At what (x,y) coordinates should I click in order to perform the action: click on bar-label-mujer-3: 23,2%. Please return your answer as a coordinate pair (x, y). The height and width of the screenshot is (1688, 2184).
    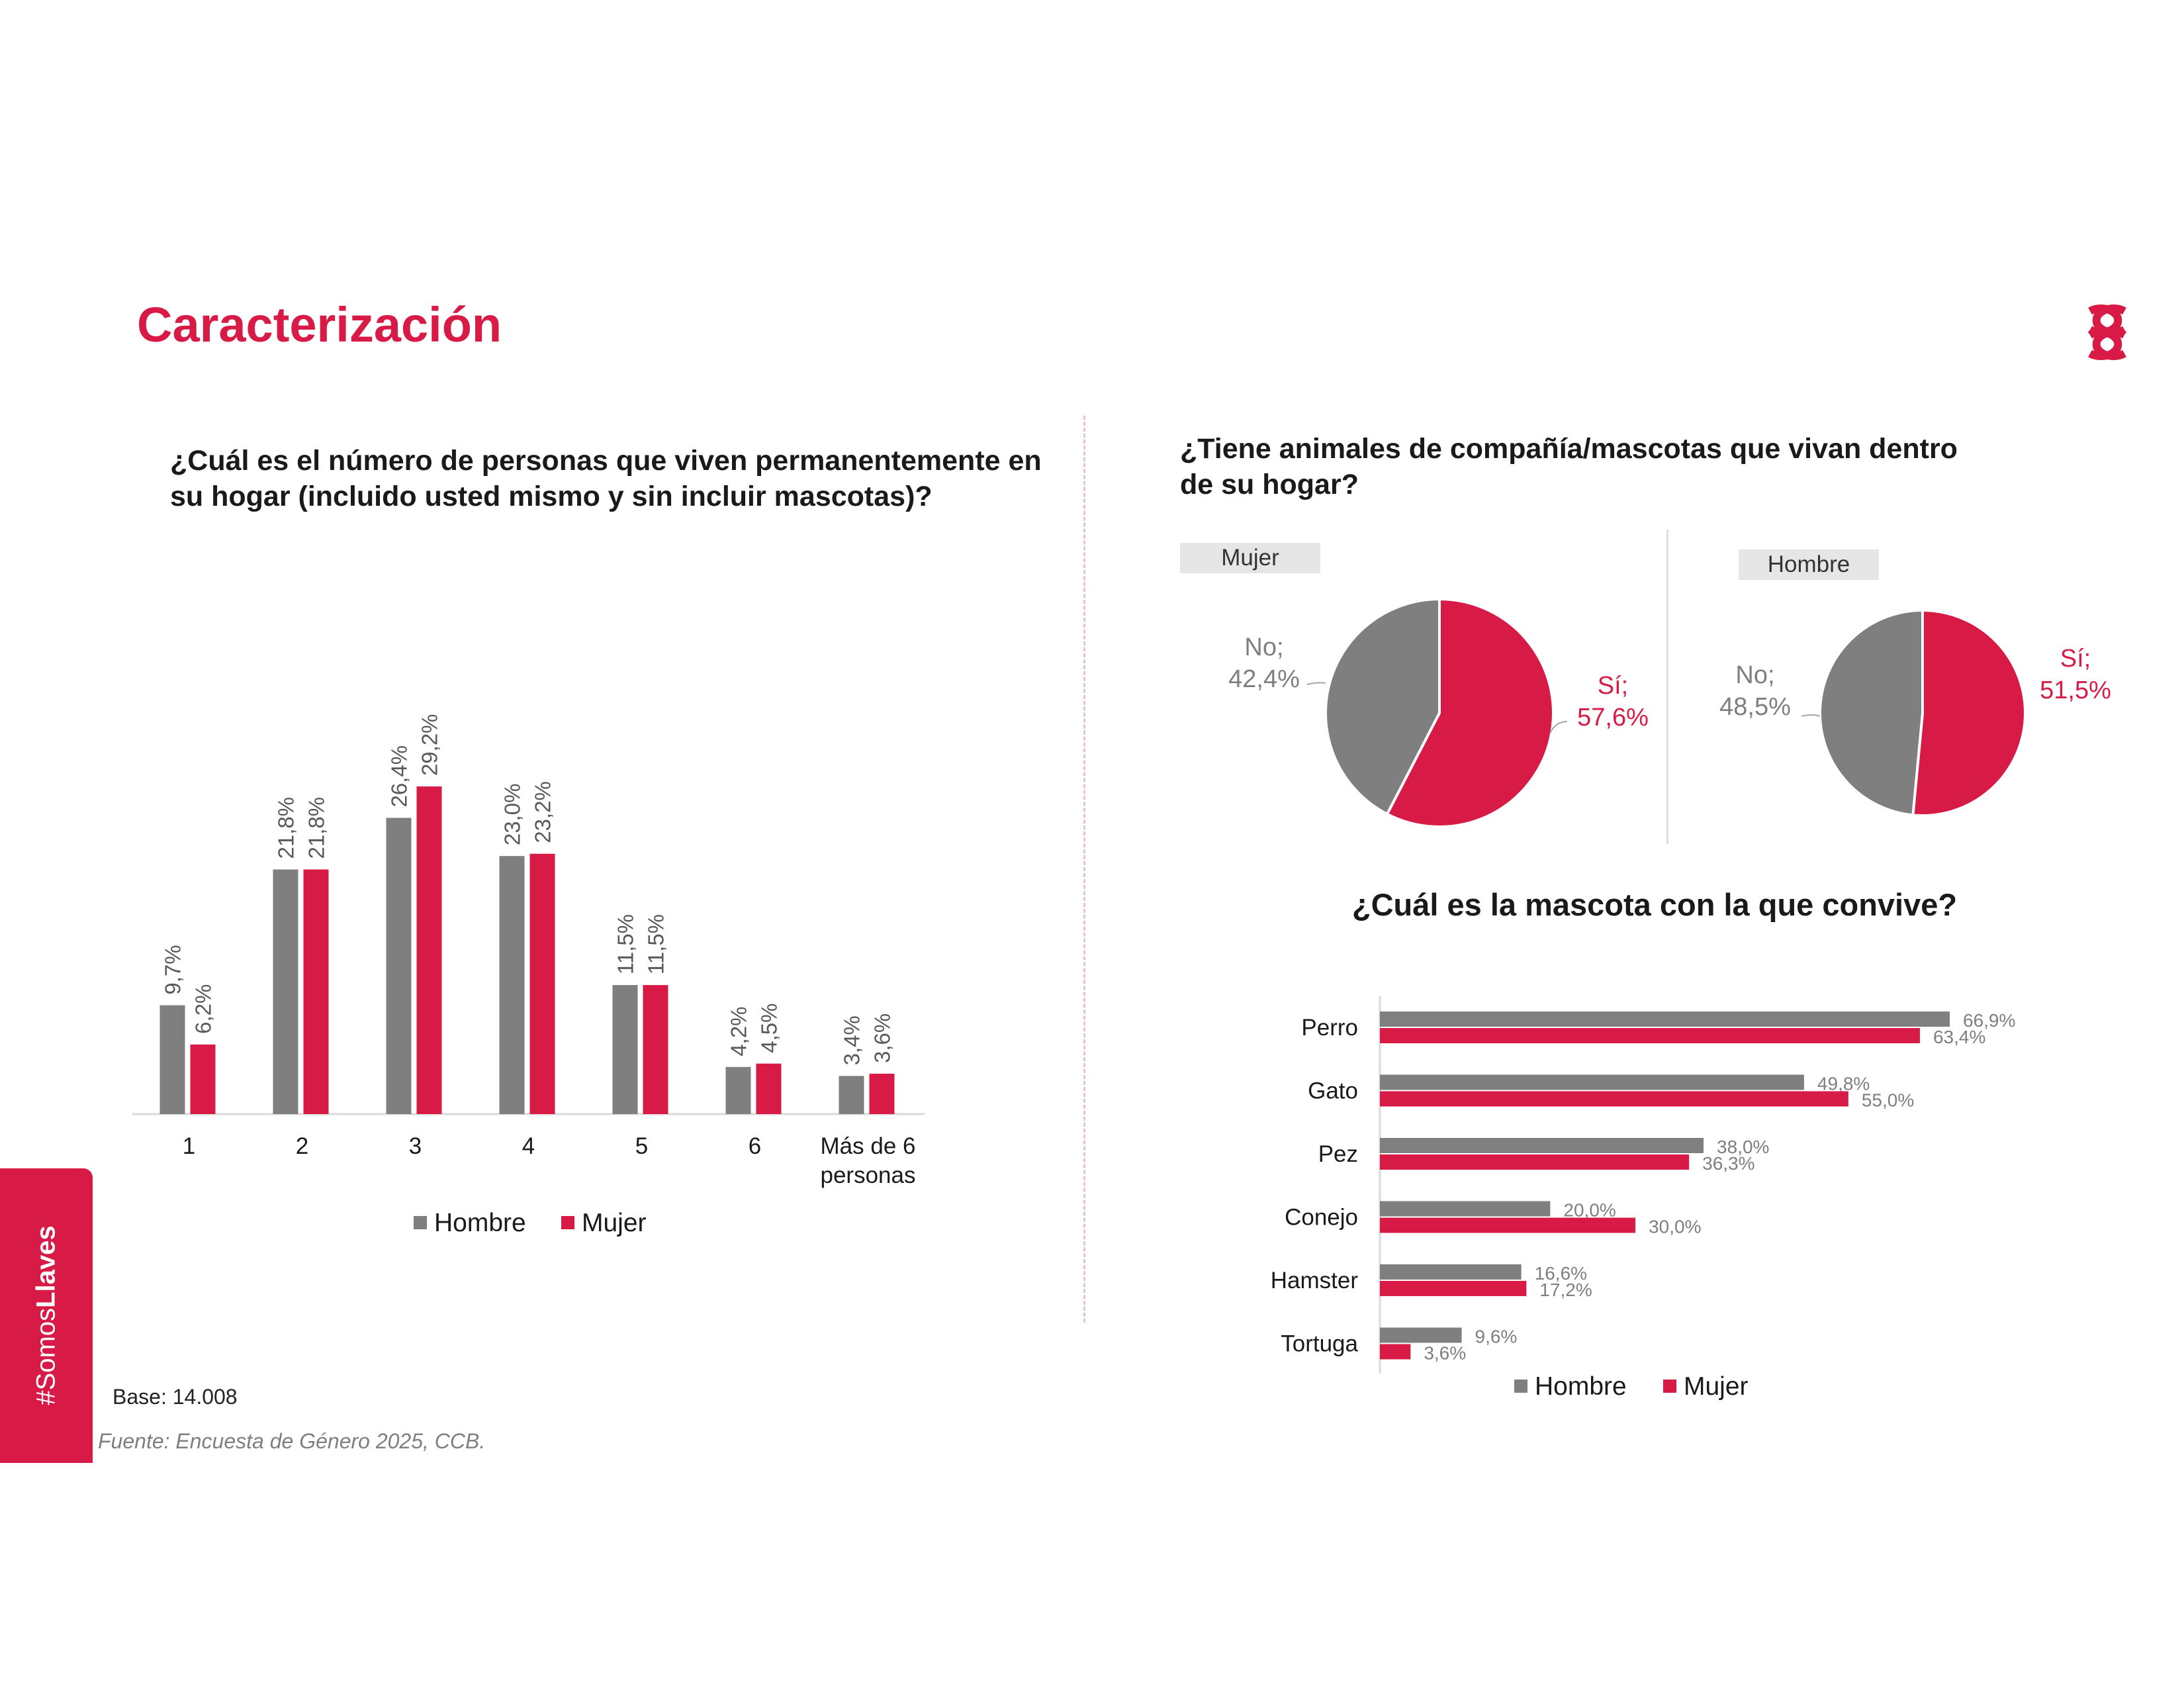
    Looking at the image, I should click on (543, 812).